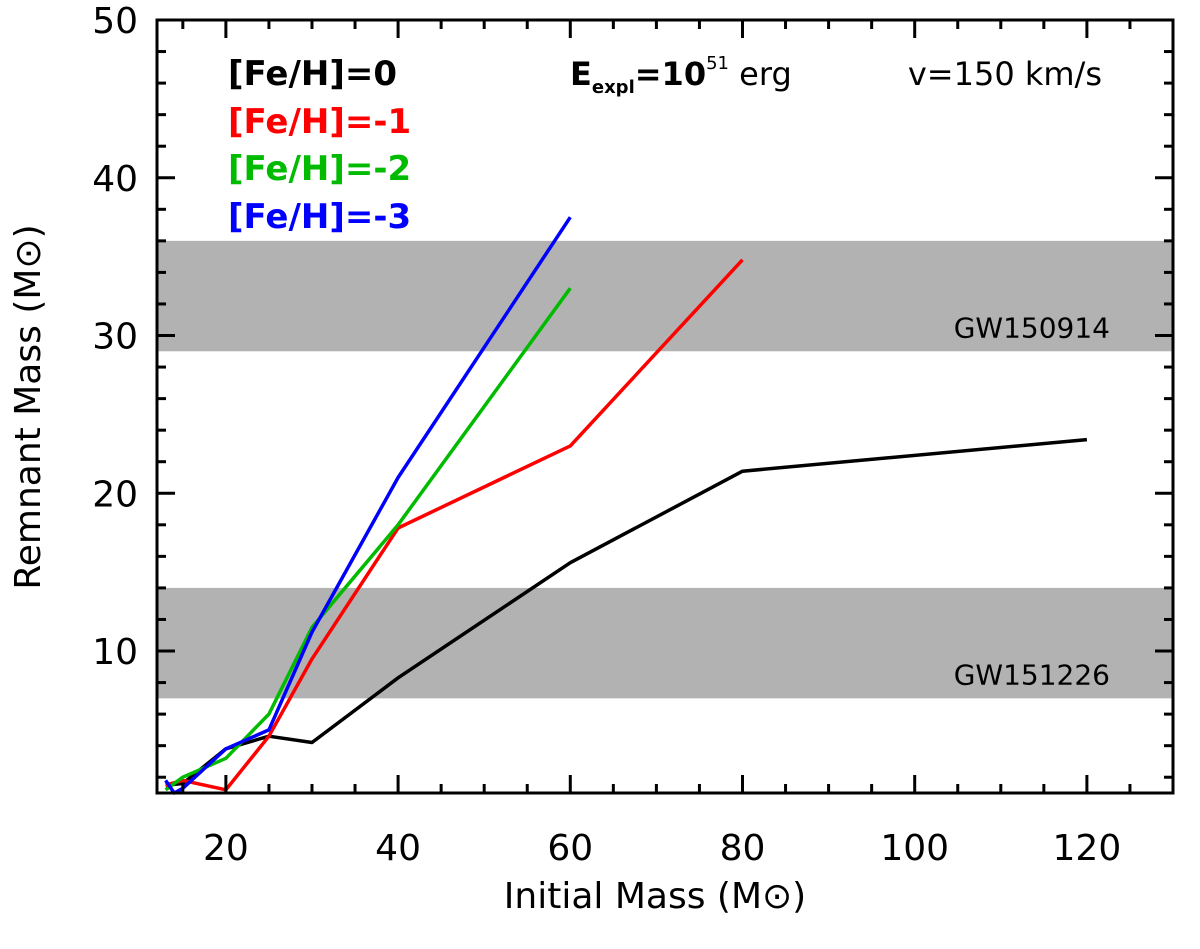 The height and width of the screenshot is (949, 1200). I want to click on x-tick-label: 40, so click(398, 848).